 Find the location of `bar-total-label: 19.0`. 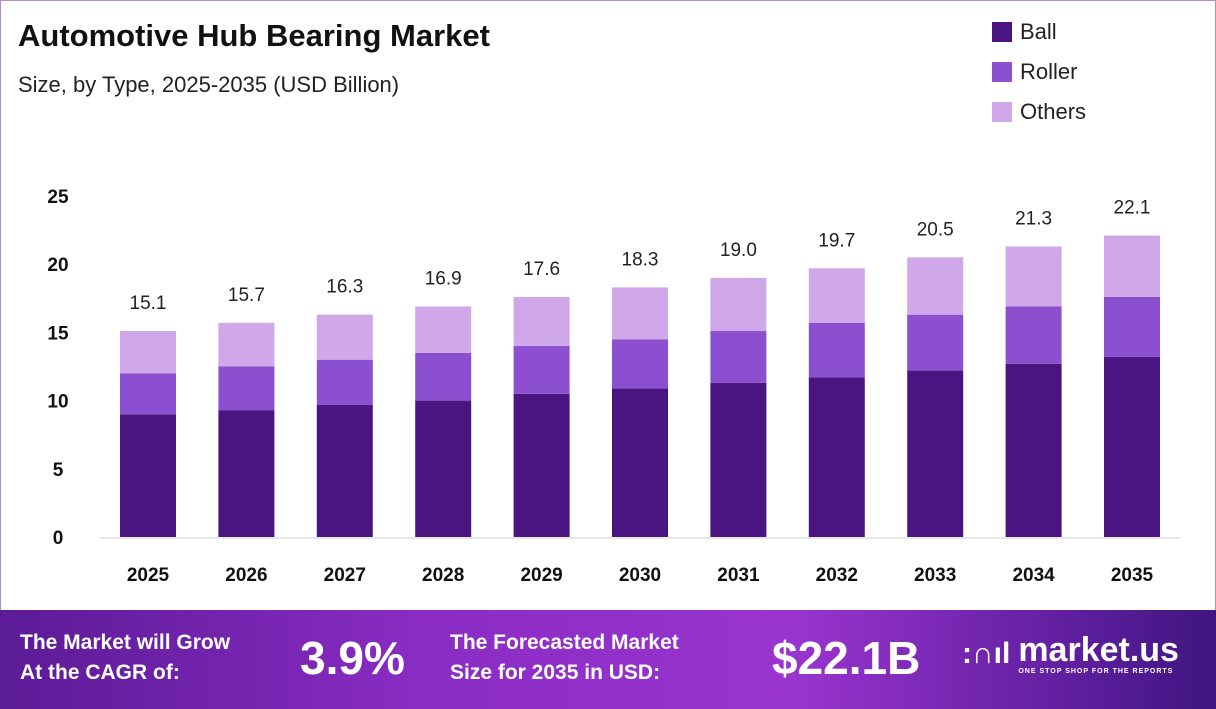

bar-total-label: 19.0 is located at coordinates (738, 250).